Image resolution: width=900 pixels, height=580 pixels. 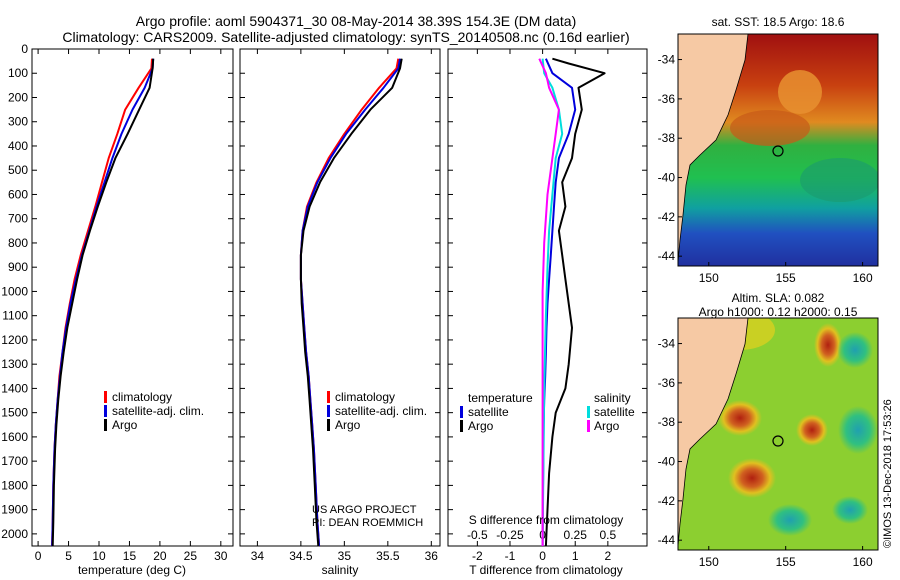 What do you see at coordinates (14, 461) in the screenshot?
I see `y-tick-label: 1700` at bounding box center [14, 461].